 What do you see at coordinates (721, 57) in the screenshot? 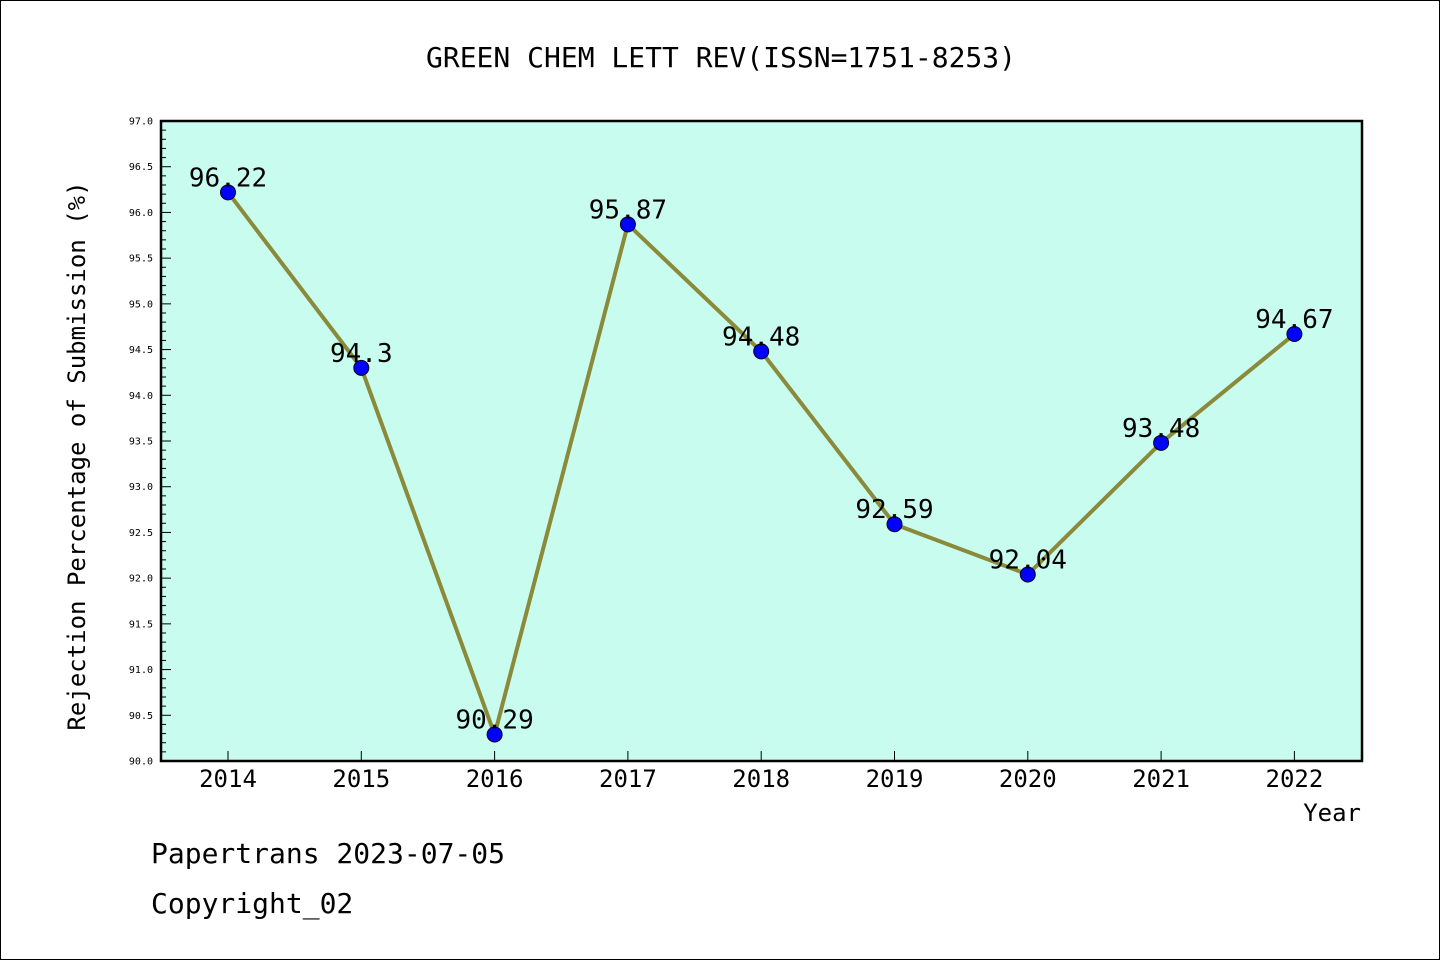
I see `chart-title: GREEN CHEM LETT REV(ISSN=1751-8253)` at bounding box center [721, 57].